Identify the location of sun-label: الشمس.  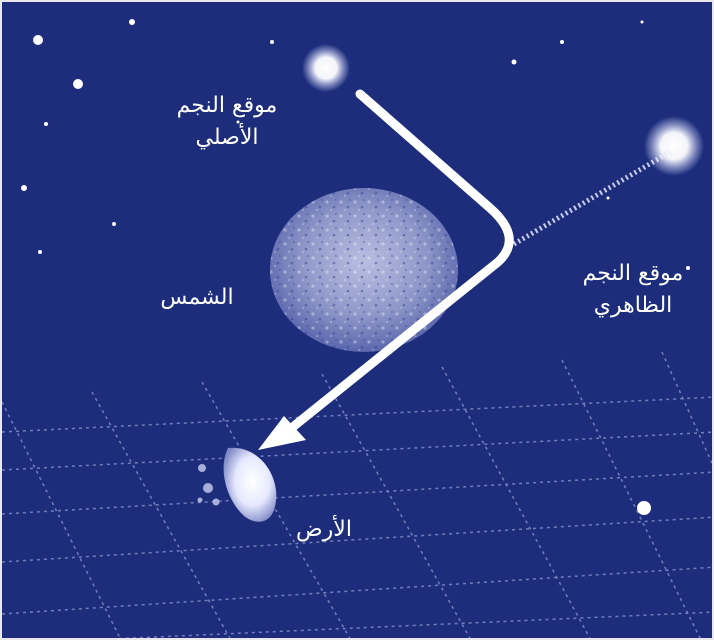
(197, 298).